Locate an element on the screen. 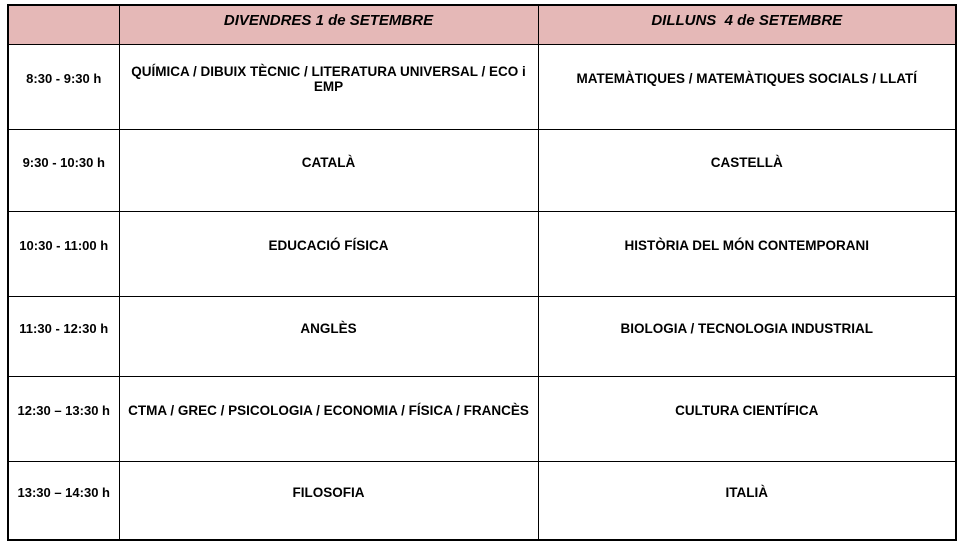 The width and height of the screenshot is (959, 548). divendres-subject-cell: FILOSOFIA is located at coordinates (328, 500).